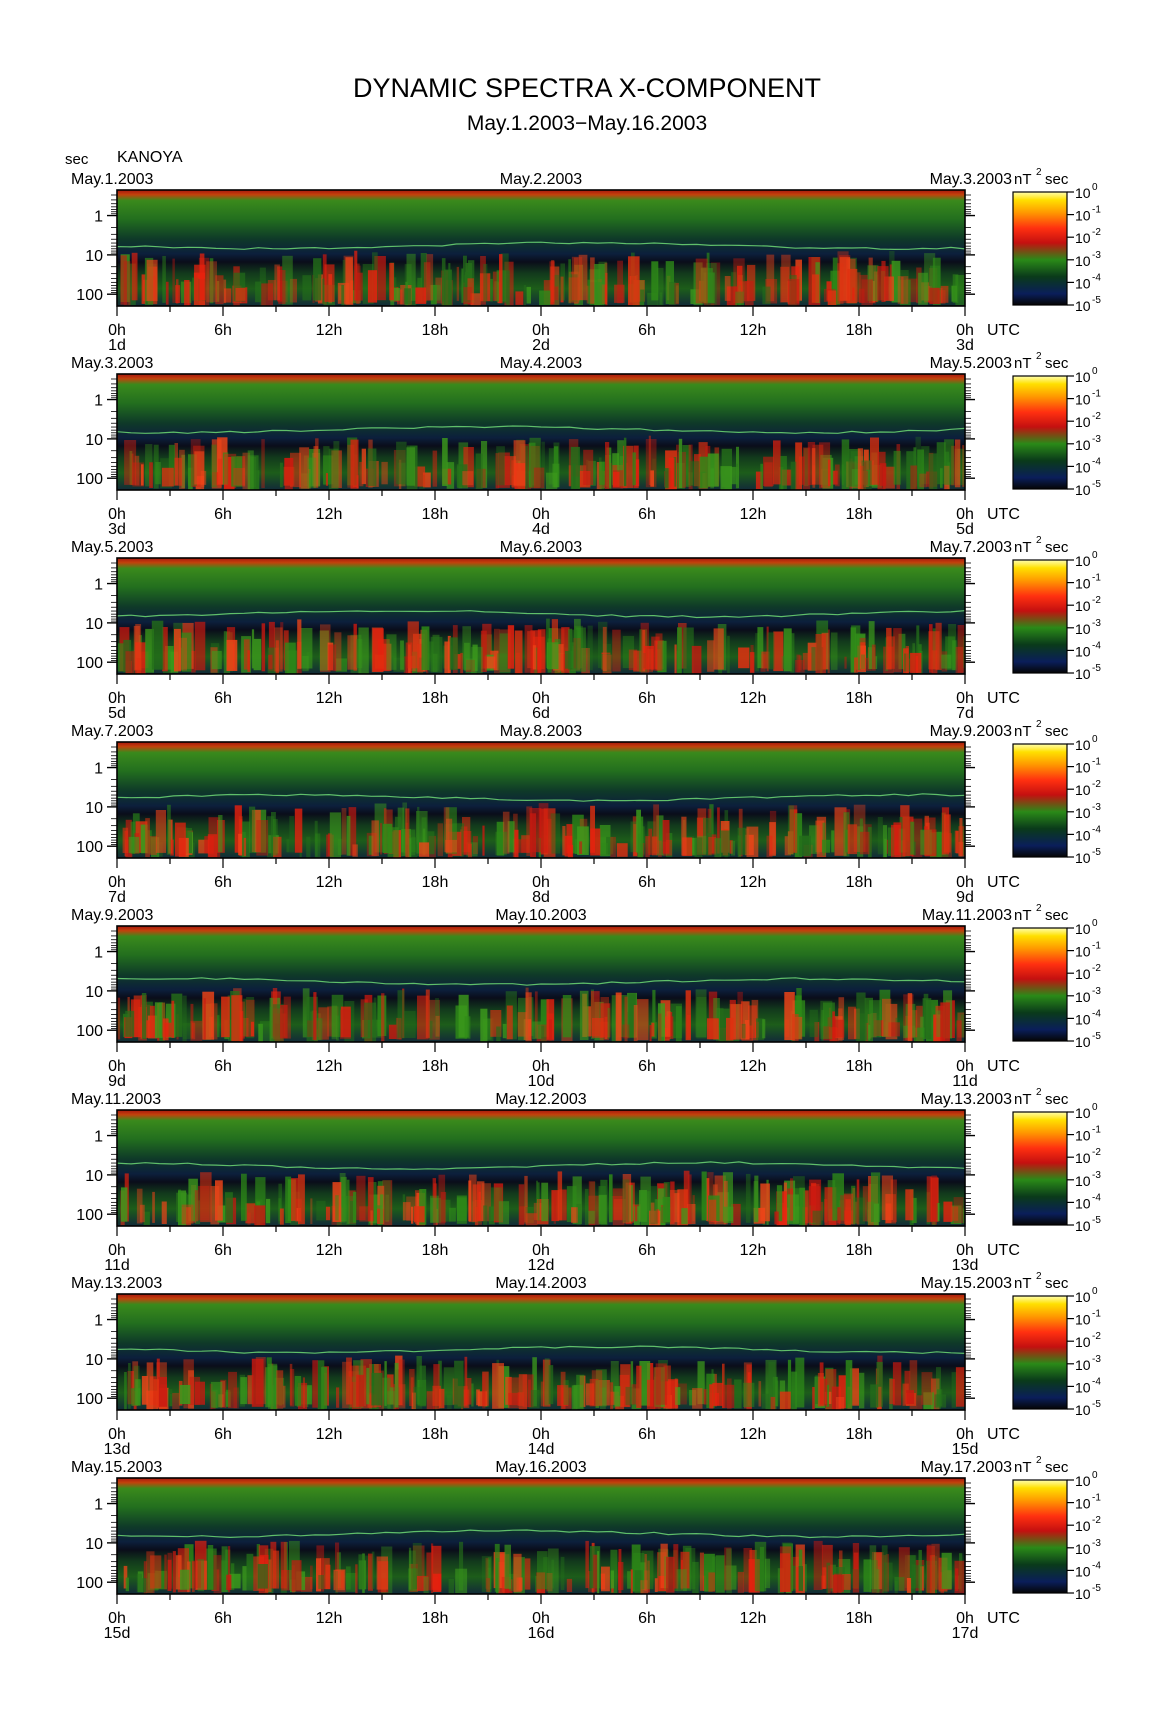 This screenshot has width=1156, height=1709. I want to click on y-tick-label: 100, so click(89, 663).